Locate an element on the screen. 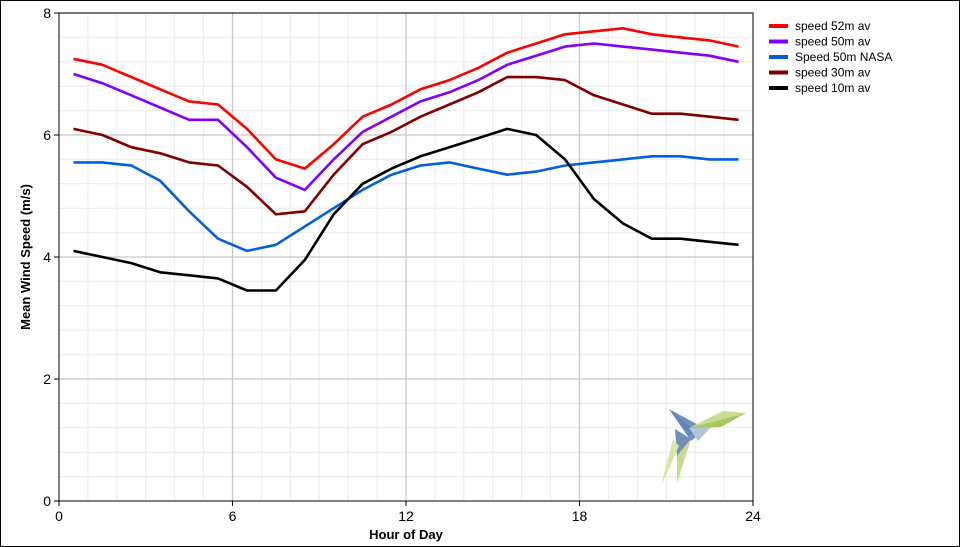 The width and height of the screenshot is (960, 547). y-axis-title: Mean Wind Speed (m/s) is located at coordinates (25, 257).